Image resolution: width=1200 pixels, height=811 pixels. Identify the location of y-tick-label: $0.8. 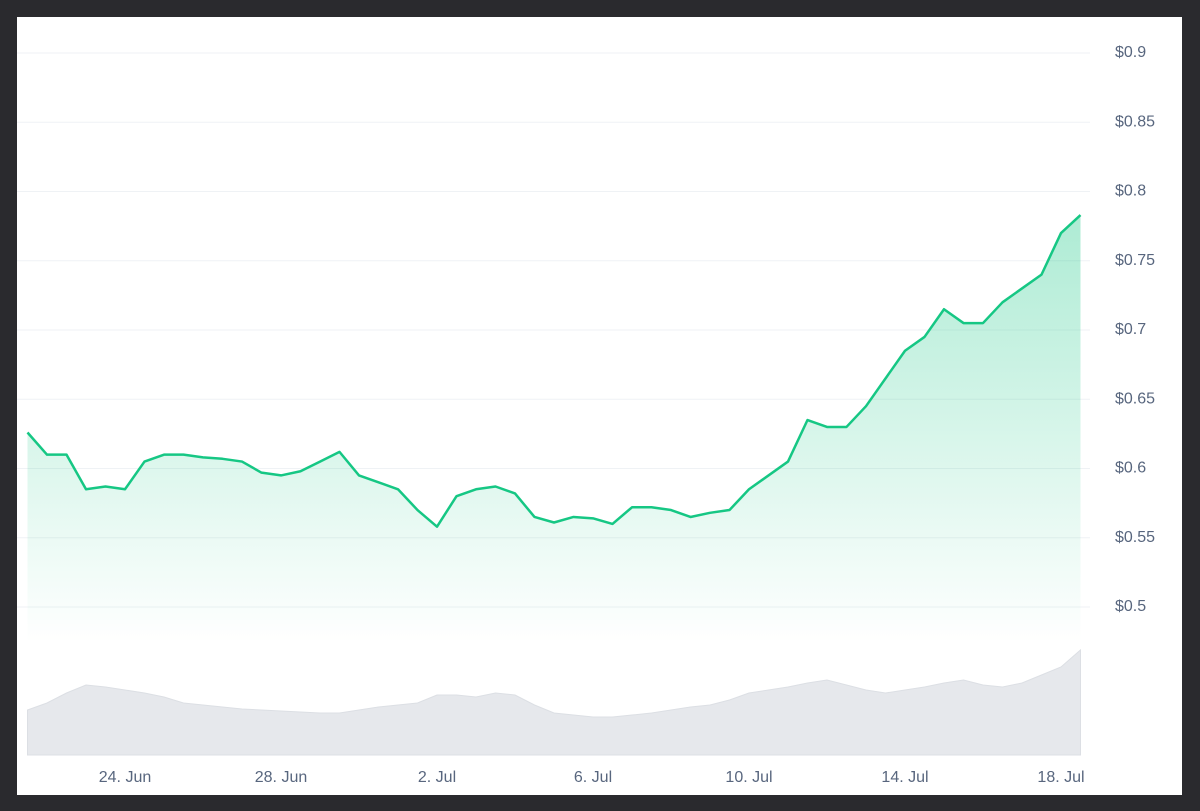
(1130, 191).